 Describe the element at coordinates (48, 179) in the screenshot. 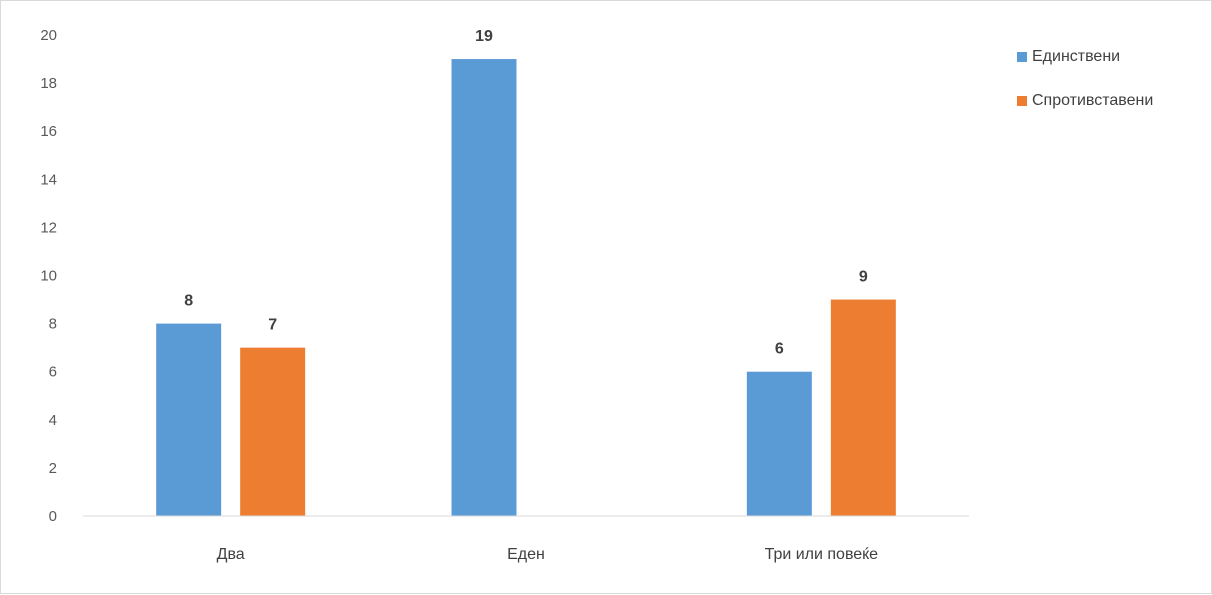

I see `y-tick-label: 14` at that location.